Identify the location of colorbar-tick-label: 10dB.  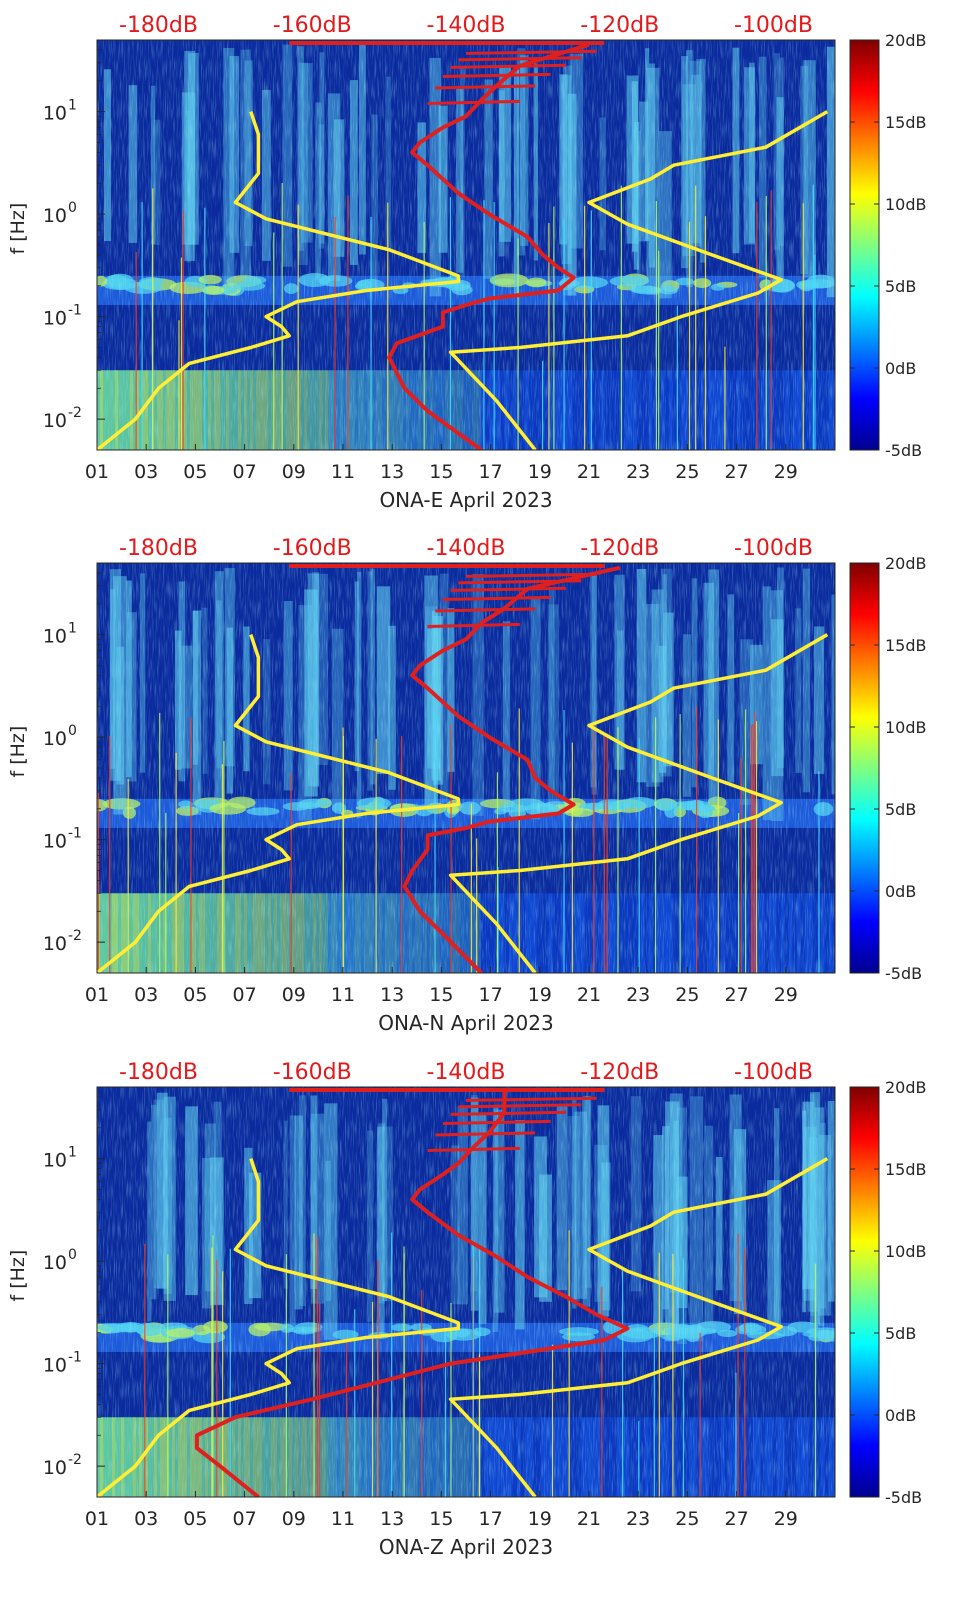
(906, 727).